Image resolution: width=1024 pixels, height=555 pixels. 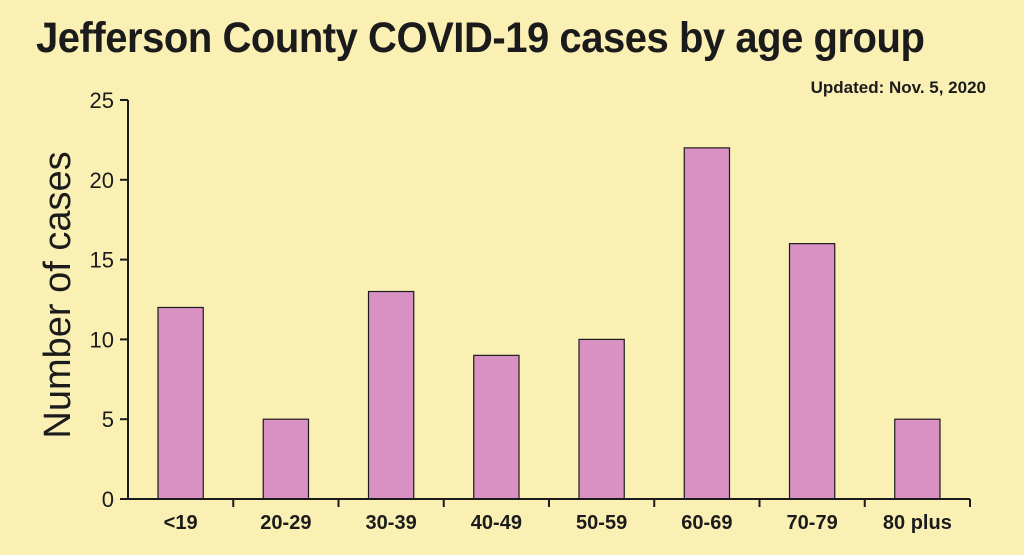 I want to click on y-axis-label: Number of cases, so click(x=58, y=294).